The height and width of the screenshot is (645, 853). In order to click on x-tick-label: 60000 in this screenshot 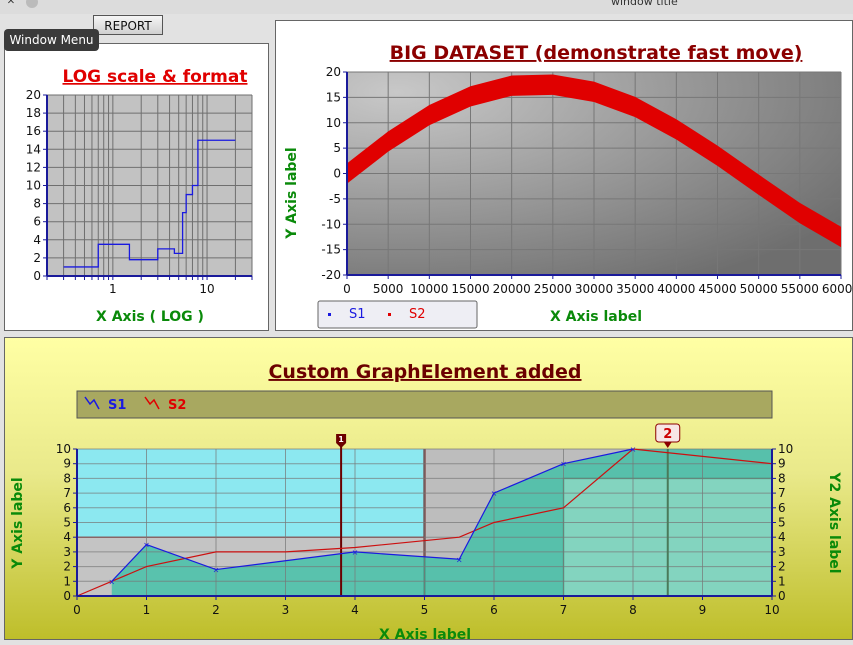, I will do `click(837, 289)`.